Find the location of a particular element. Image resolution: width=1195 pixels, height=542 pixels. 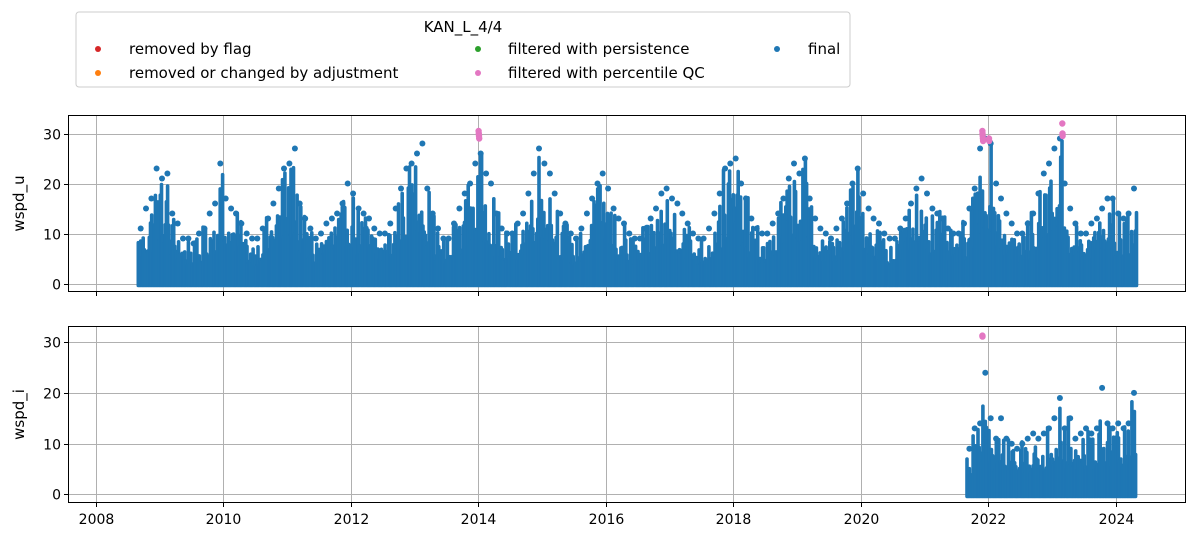

legend-label-removed-by-flag: removed by flag is located at coordinates (190, 49).